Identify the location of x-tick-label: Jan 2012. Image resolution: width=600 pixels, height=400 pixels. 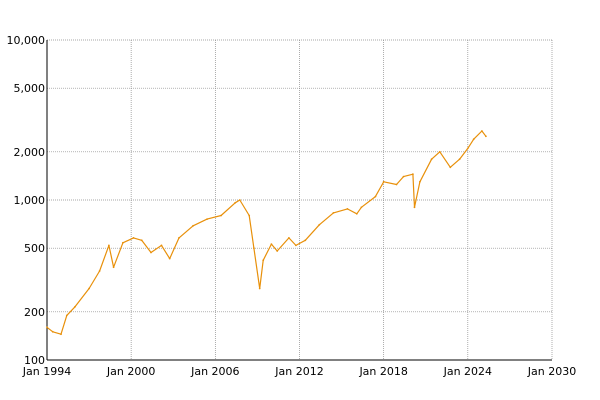
(298, 371).